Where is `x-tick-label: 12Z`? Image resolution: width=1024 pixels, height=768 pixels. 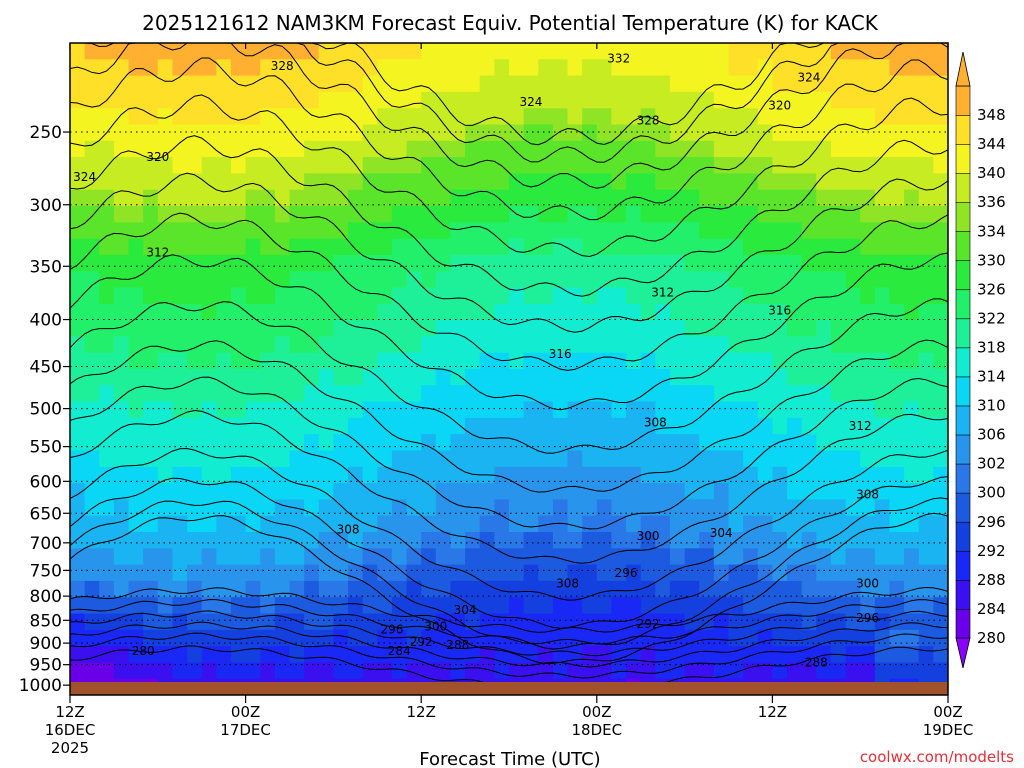 x-tick-label: 12Z is located at coordinates (772, 712).